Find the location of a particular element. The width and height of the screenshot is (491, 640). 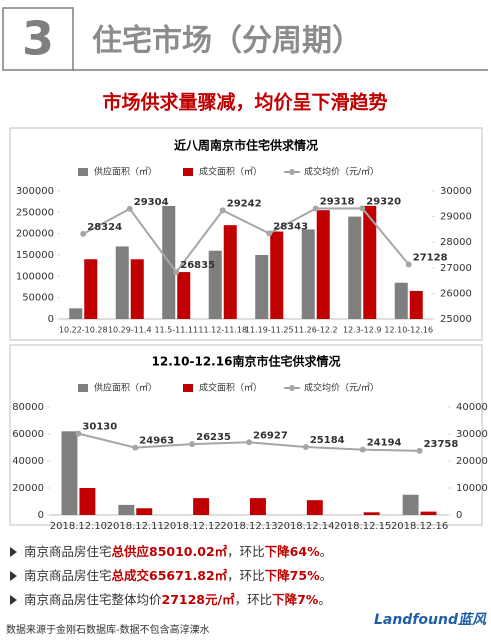

y-tick-label: 250000 is located at coordinates (35, 212).